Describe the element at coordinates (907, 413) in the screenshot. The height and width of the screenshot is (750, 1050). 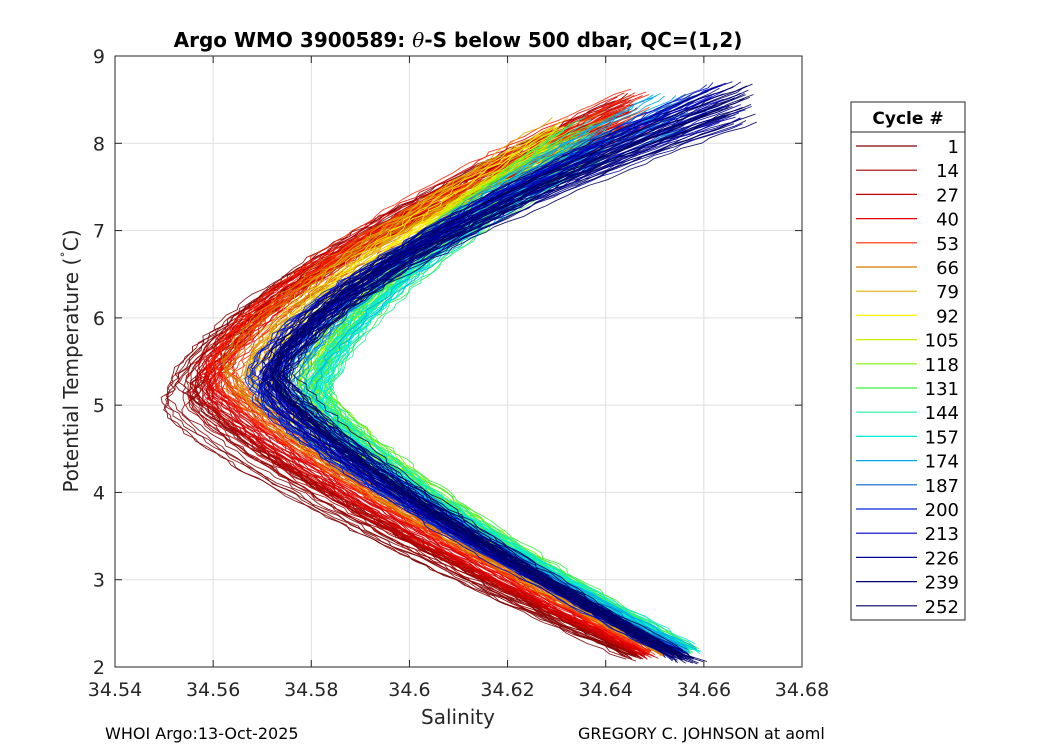
I see `legend-item: 144` at that location.